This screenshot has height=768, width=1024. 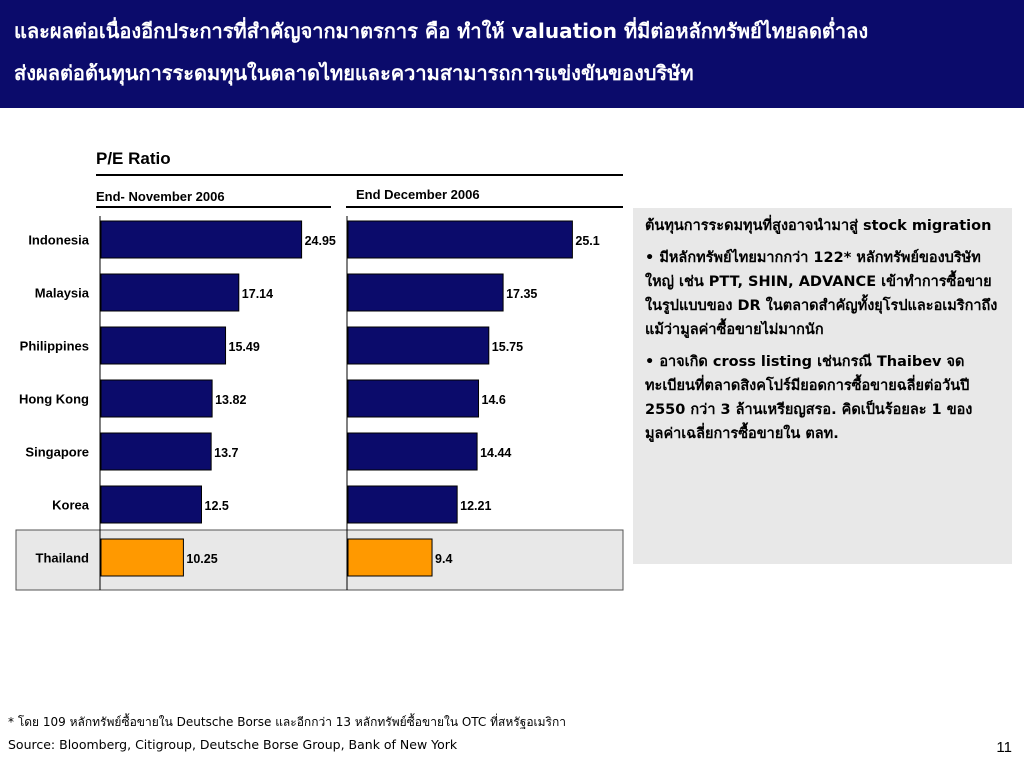 What do you see at coordinates (521, 294) in the screenshot?
I see `bar-value-label: 17.35` at bounding box center [521, 294].